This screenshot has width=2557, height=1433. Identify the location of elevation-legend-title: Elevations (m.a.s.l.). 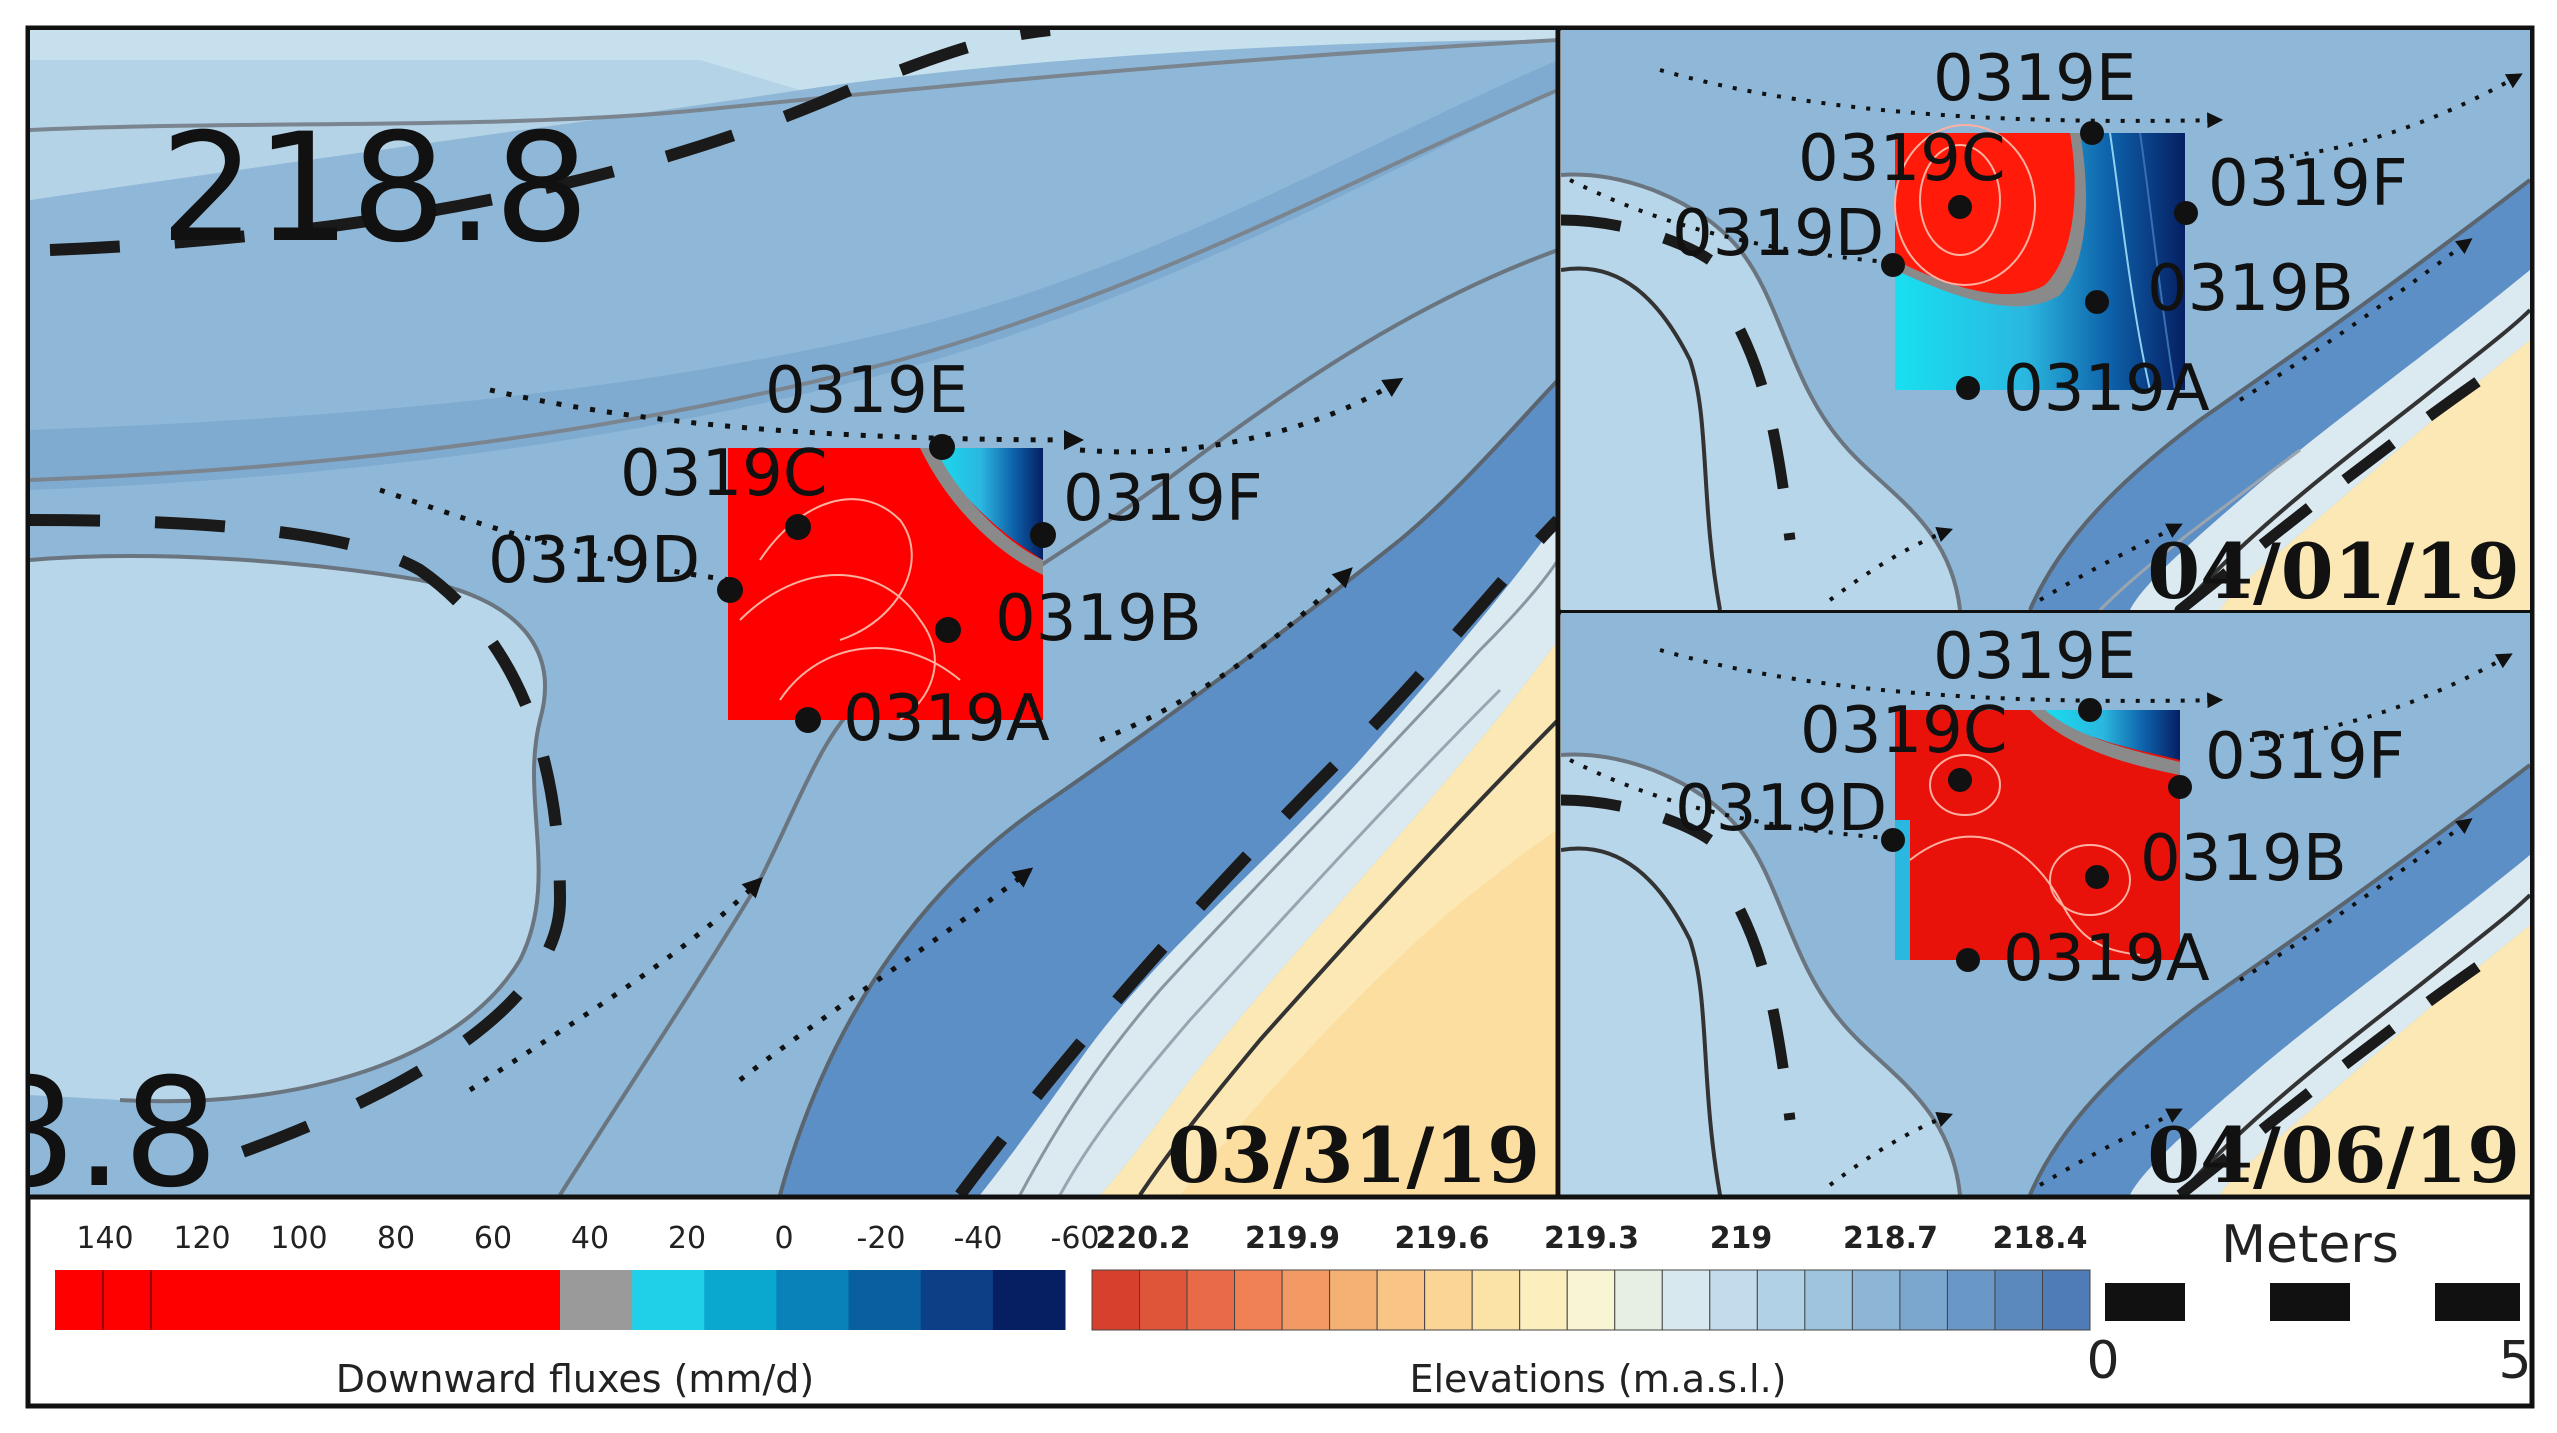
(1597, 1379).